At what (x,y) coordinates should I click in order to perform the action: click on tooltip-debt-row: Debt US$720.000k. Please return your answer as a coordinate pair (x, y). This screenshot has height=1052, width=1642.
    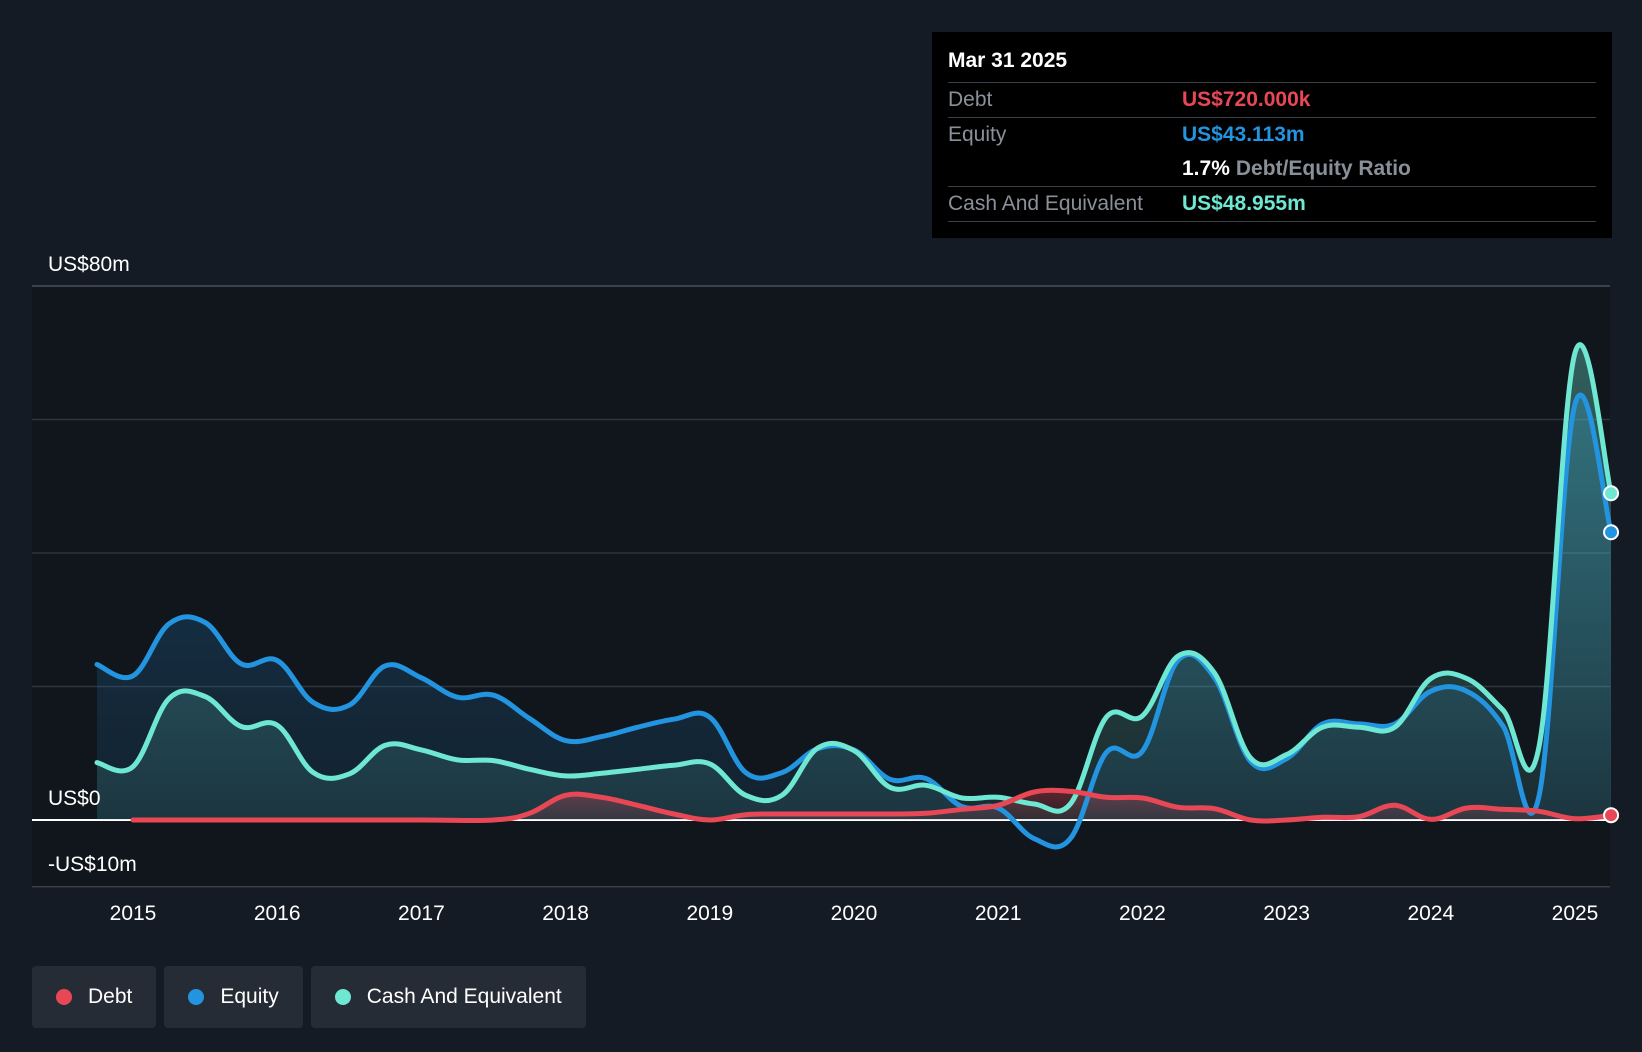
    Looking at the image, I should click on (1272, 100).